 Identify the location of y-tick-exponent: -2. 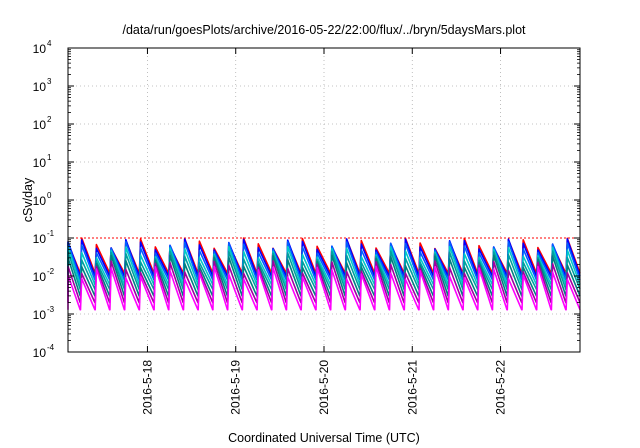
(51, 271).